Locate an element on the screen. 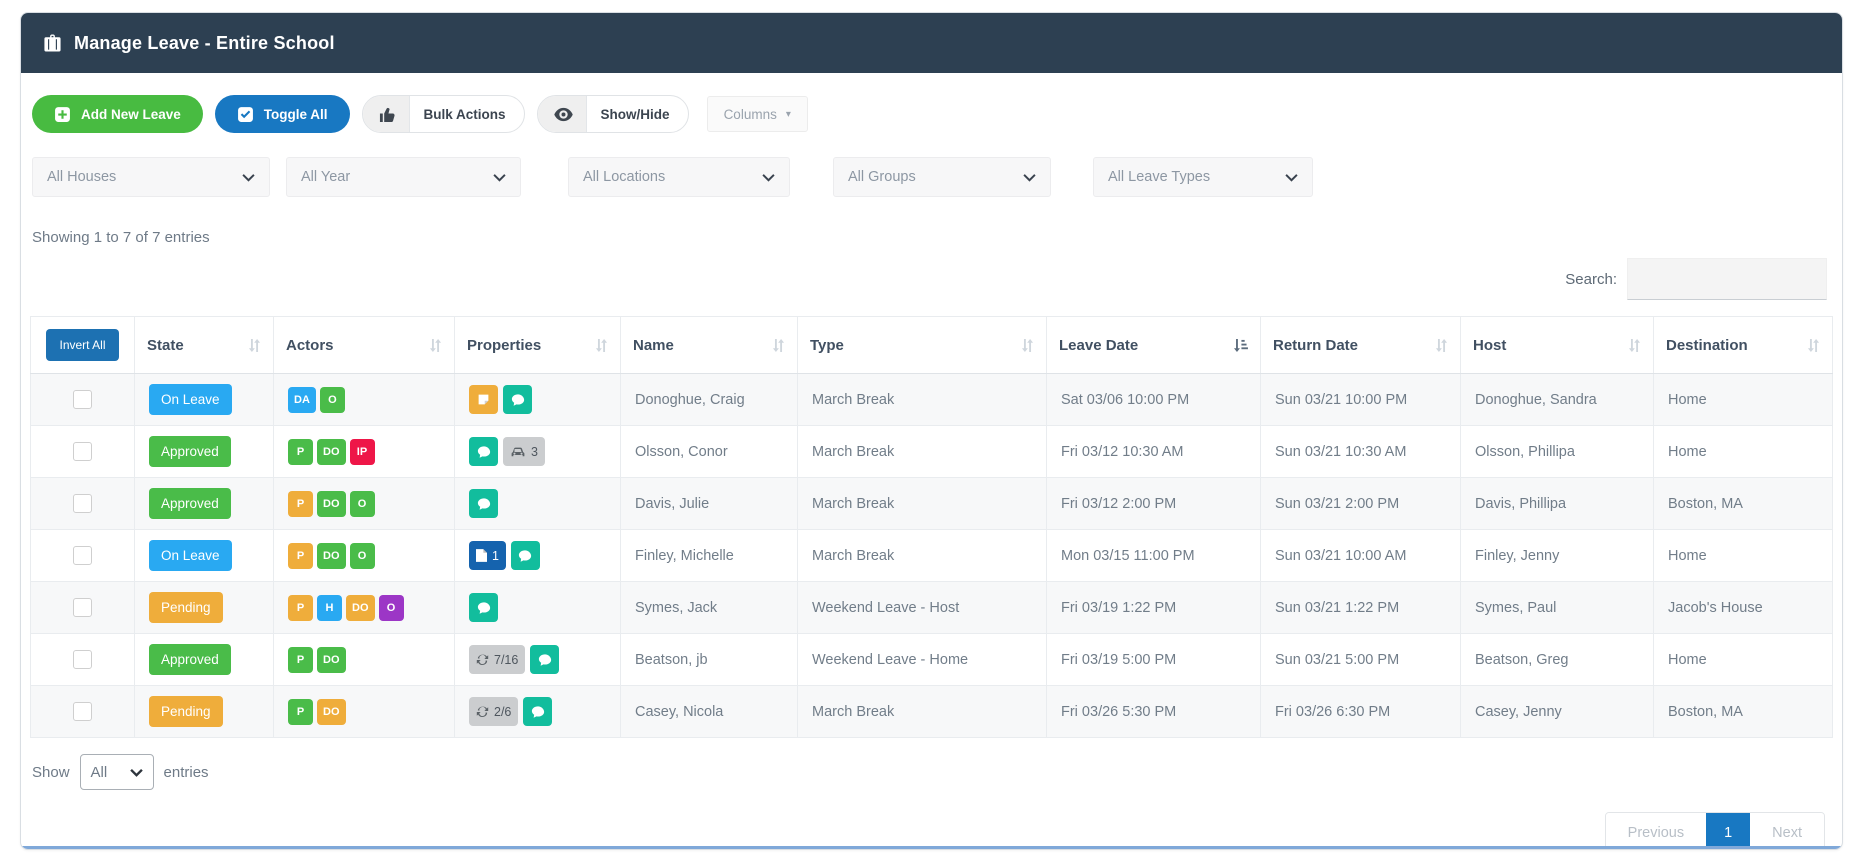 The width and height of the screenshot is (1862, 857). filter-all-locations: All Locations is located at coordinates (679, 177).